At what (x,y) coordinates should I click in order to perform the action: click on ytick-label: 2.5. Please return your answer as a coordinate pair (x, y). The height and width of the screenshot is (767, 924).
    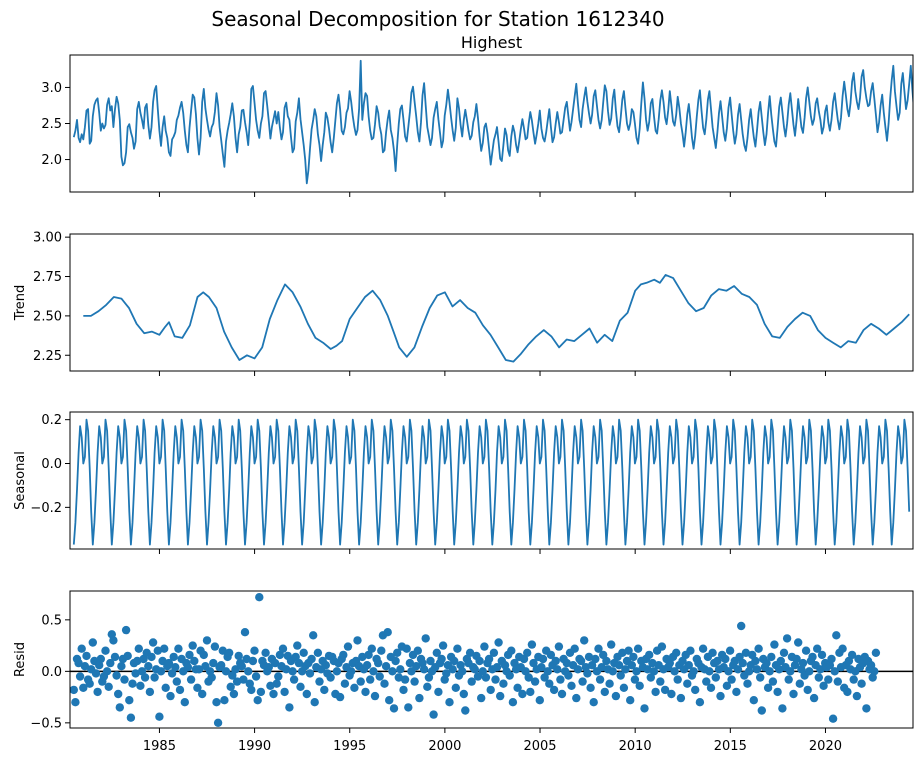
    Looking at the image, I should click on (51, 124).